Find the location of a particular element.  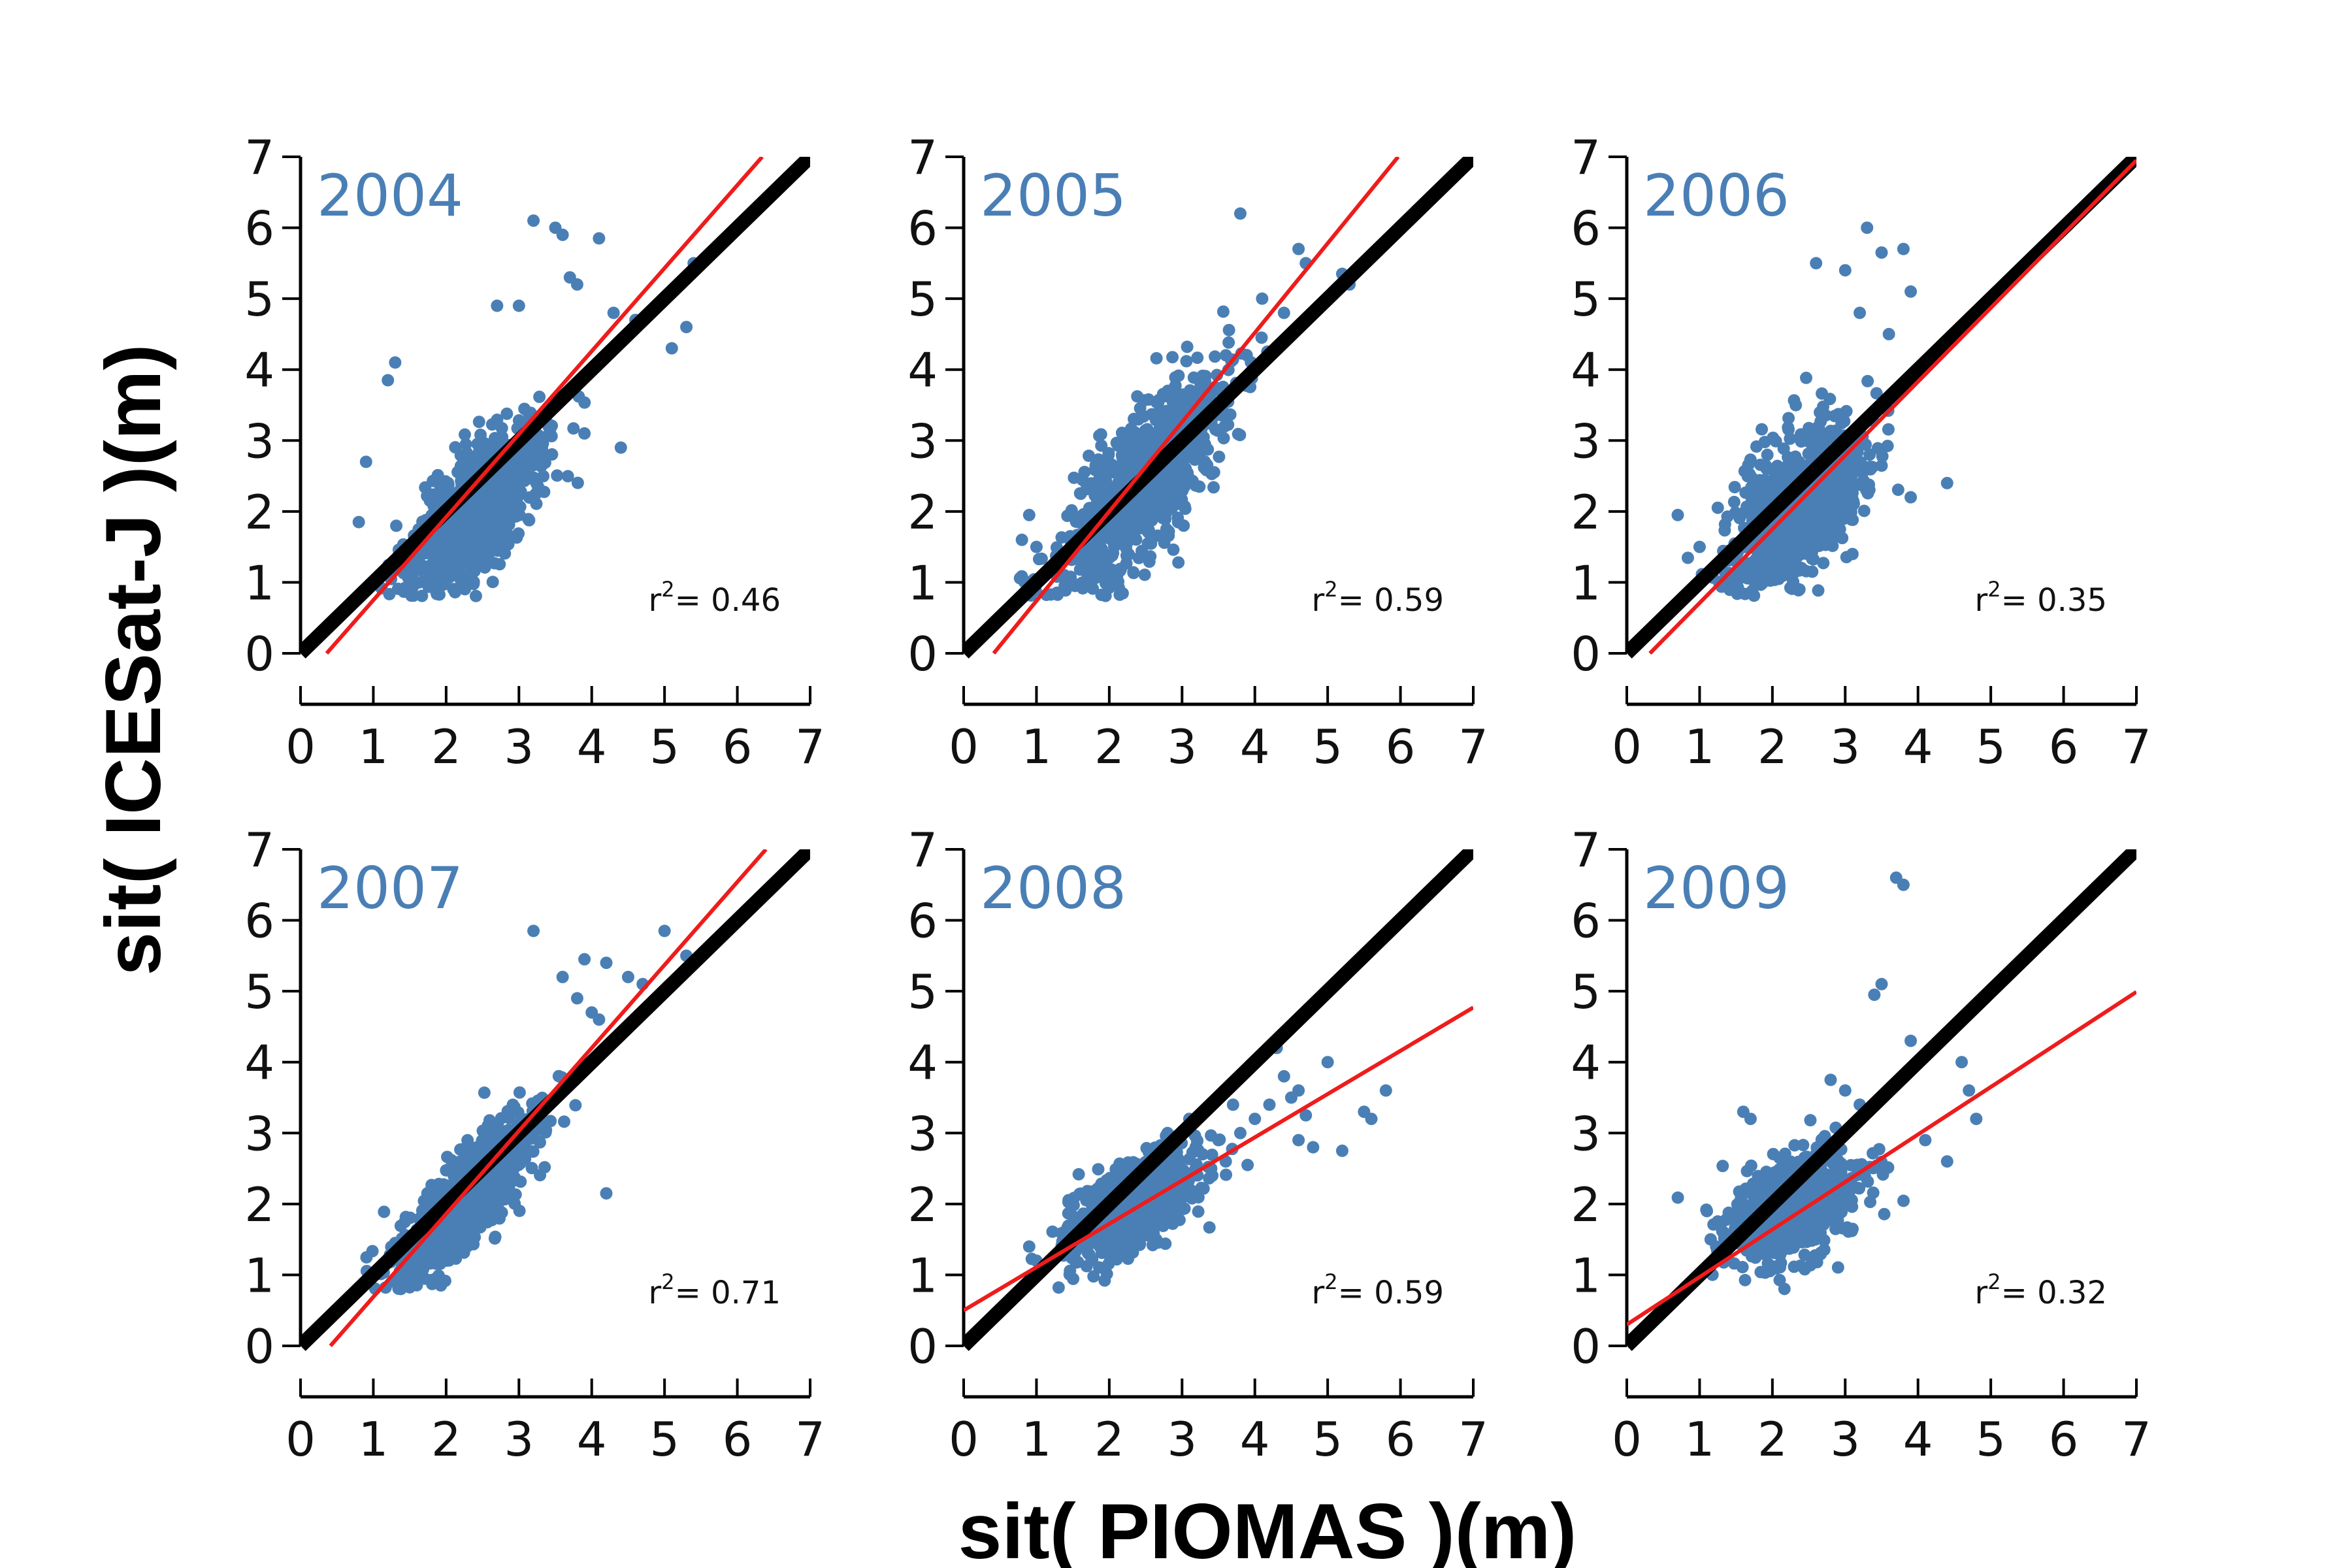

x-tick-label: 3 is located at coordinates (1845, 746).